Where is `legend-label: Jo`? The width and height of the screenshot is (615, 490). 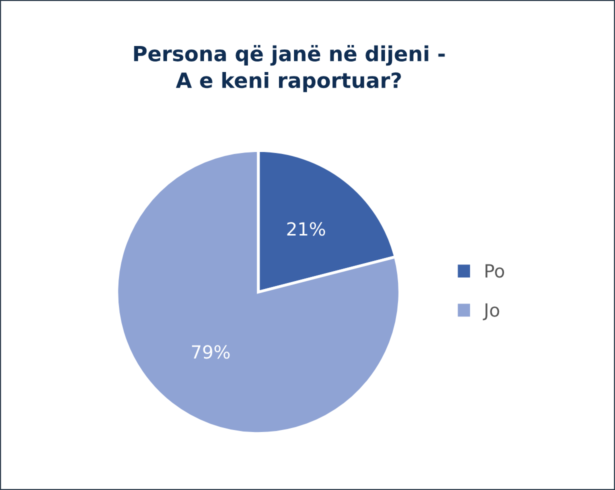 legend-label: Jo is located at coordinates (491, 311).